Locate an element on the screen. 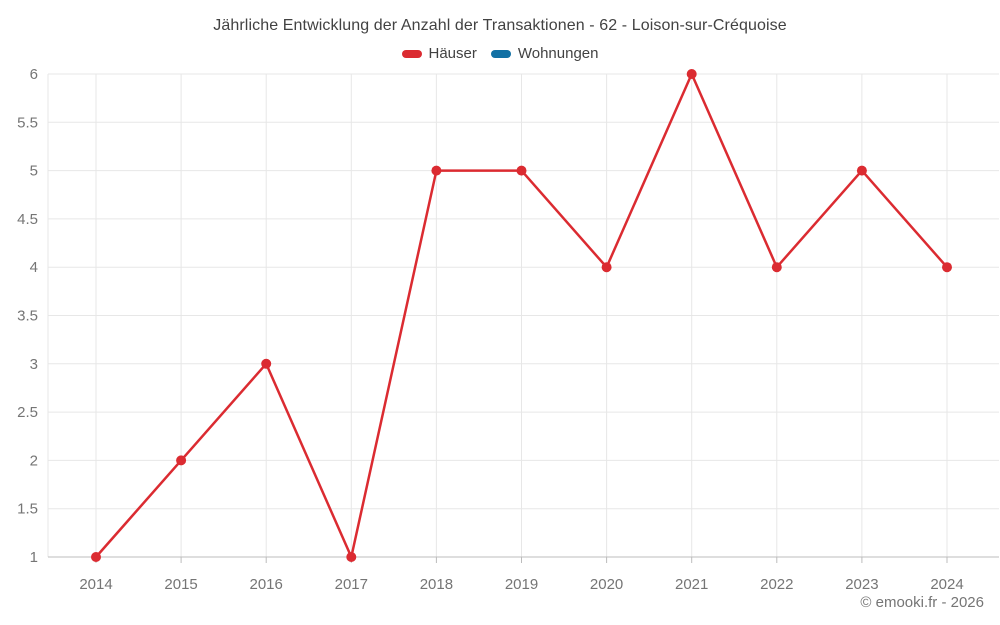 The width and height of the screenshot is (1000, 625). y-axis-label: 6 is located at coordinates (34, 74).